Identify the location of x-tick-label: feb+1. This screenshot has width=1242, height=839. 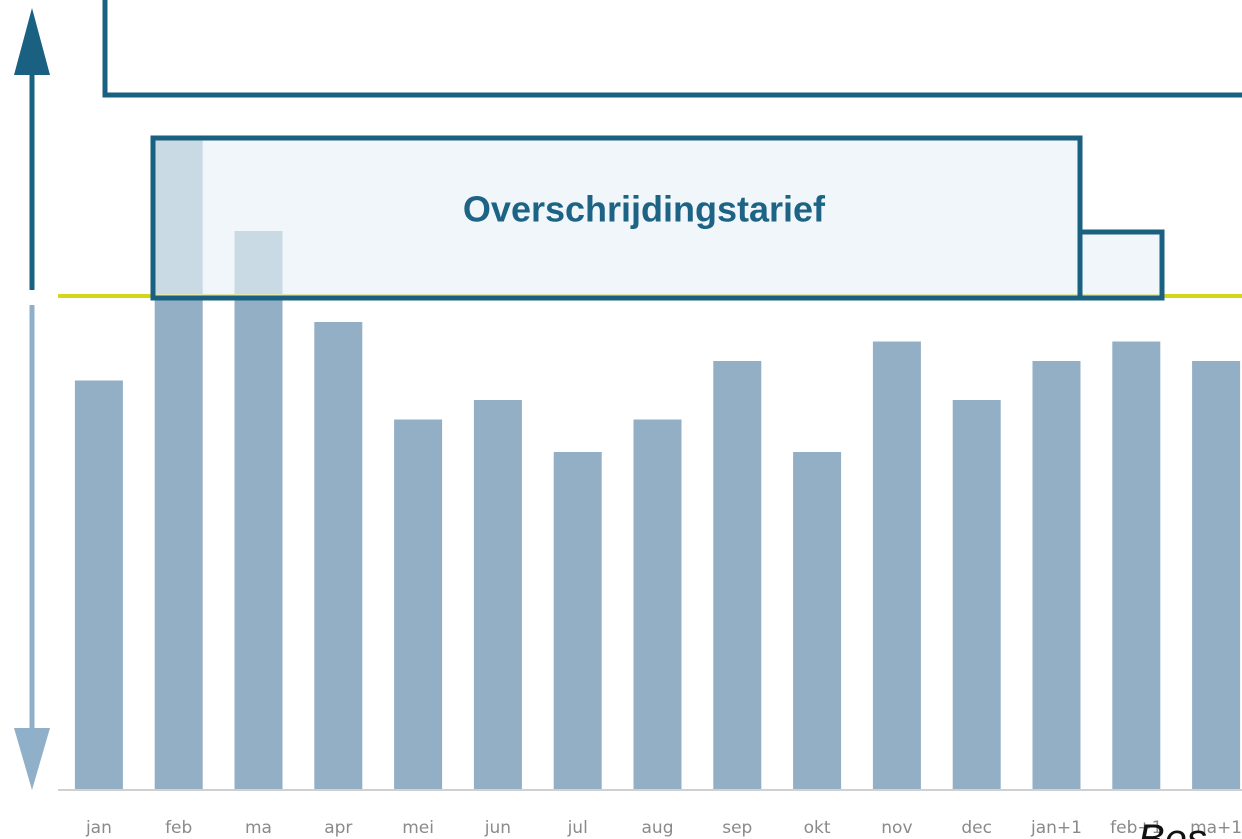
(1136, 828).